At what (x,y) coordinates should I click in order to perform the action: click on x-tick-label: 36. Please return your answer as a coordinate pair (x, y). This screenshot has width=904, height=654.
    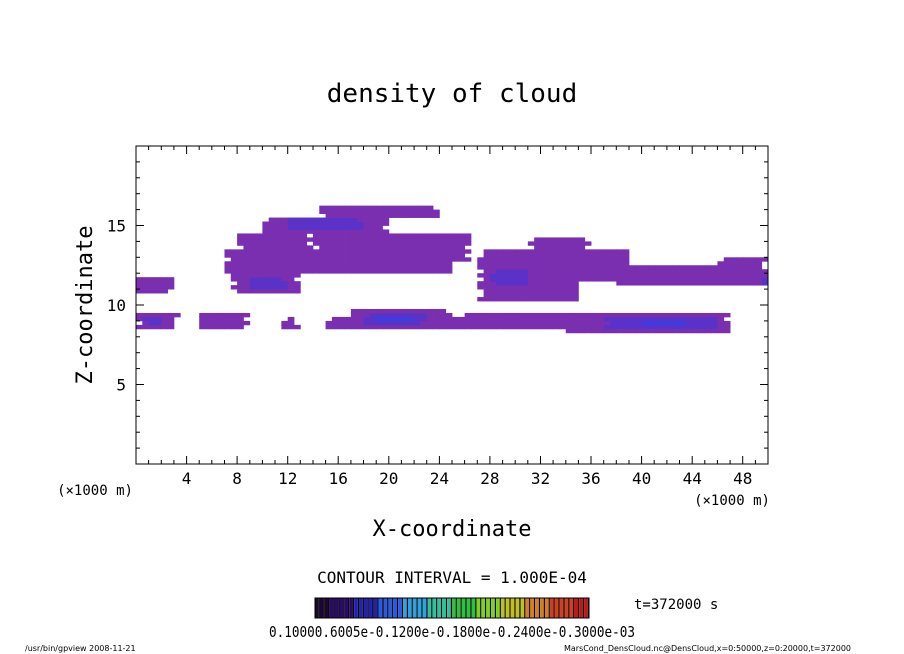
    Looking at the image, I should click on (590, 478).